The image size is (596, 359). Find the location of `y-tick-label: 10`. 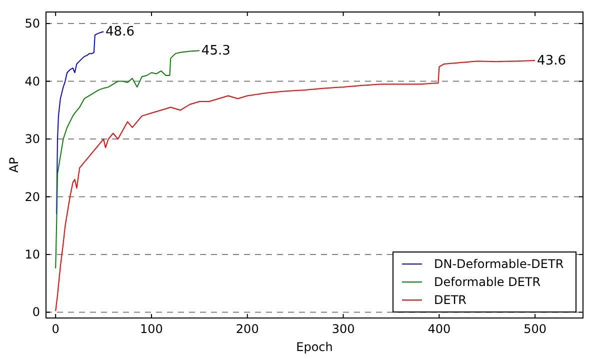

y-tick-label: 10 is located at coordinates (32, 254).